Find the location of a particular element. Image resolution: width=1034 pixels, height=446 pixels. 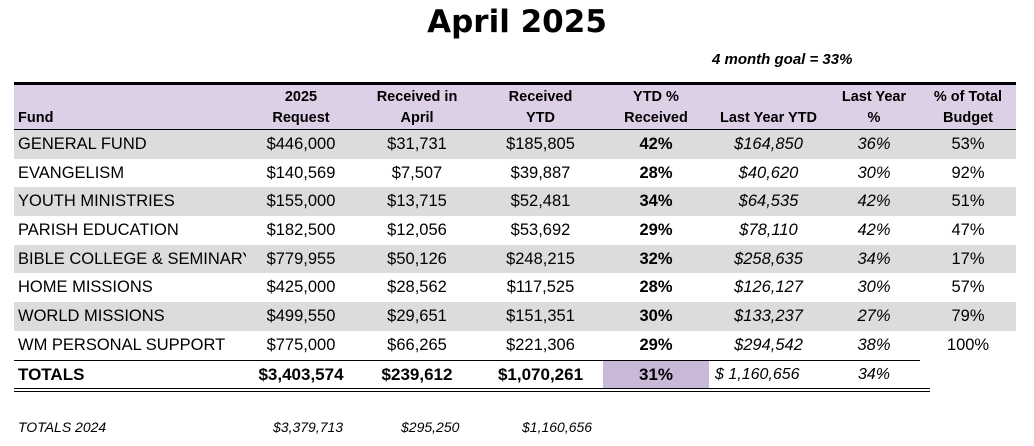

header-ytd: Received YTD is located at coordinates (540, 107).